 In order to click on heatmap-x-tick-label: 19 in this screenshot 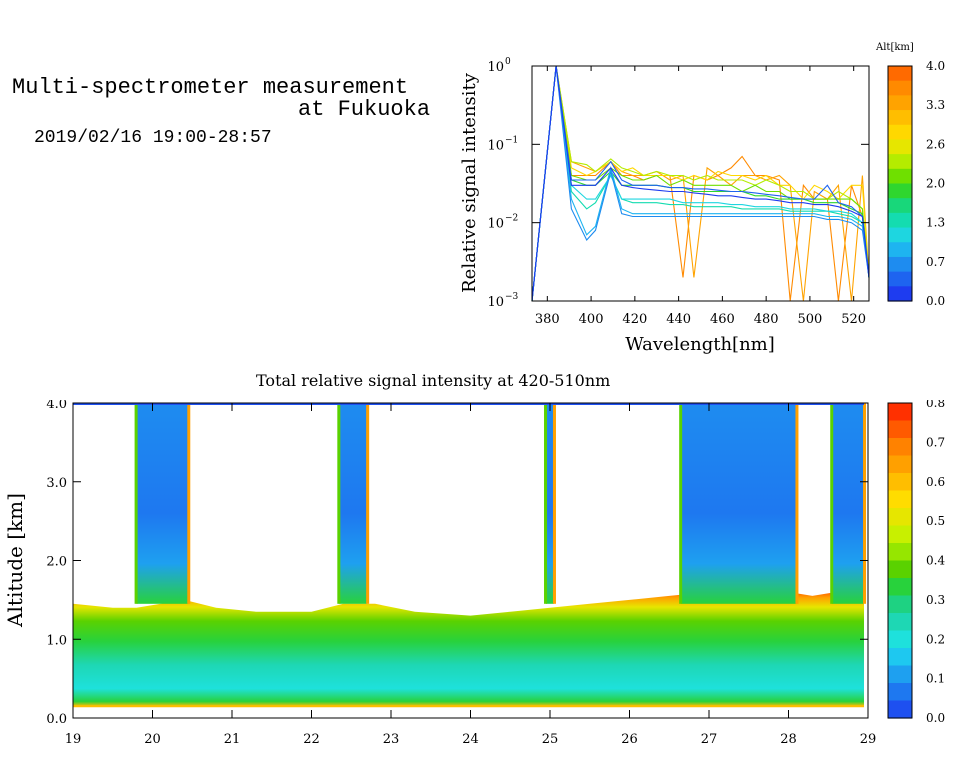, I will do `click(73, 739)`.